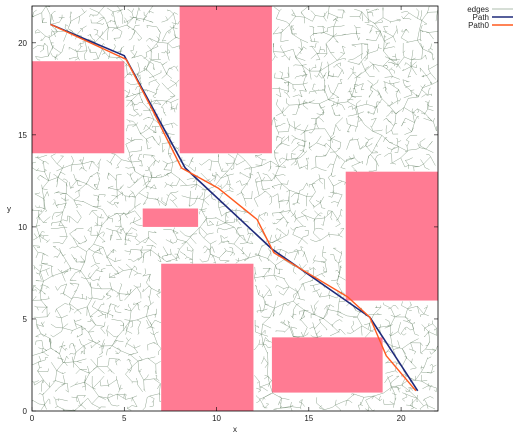 The image size is (518, 434). What do you see at coordinates (25, 319) in the screenshot?
I see `y-tick-label: 5` at bounding box center [25, 319].